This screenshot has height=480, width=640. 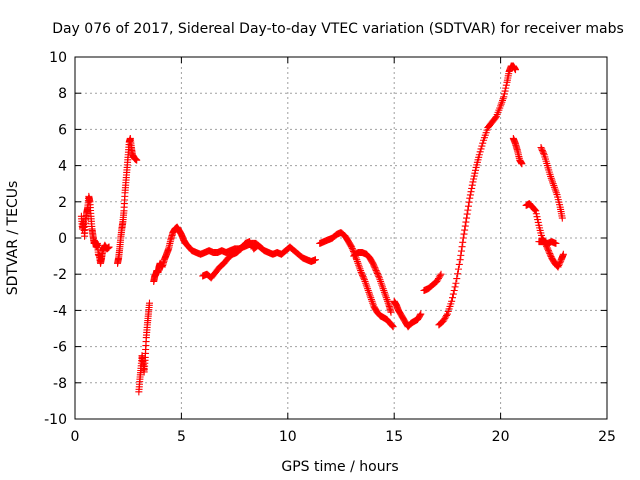 I want to click on x-tick-label: 20, so click(x=501, y=437).